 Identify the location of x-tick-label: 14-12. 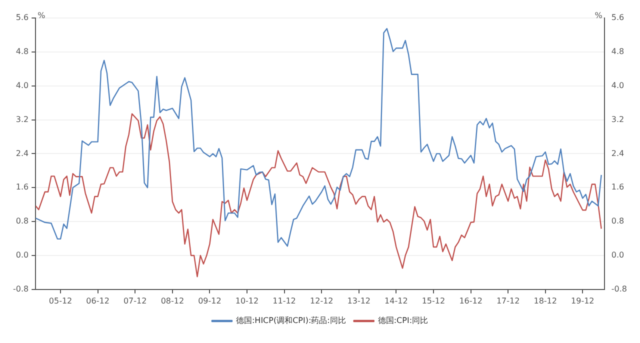
(396, 301).